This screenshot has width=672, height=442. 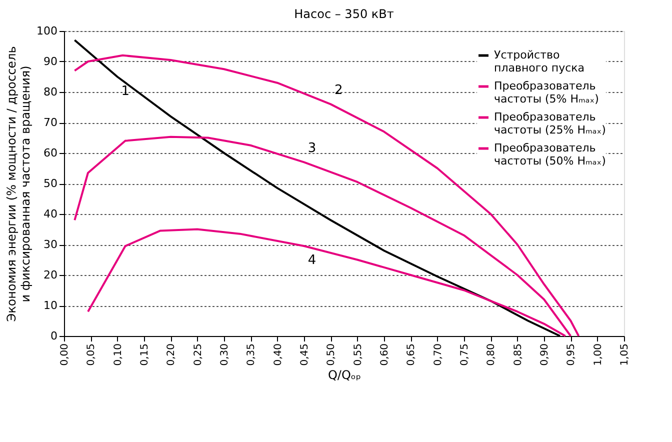 I want to click on x-tick-label: 0,75, so click(x=465, y=355).